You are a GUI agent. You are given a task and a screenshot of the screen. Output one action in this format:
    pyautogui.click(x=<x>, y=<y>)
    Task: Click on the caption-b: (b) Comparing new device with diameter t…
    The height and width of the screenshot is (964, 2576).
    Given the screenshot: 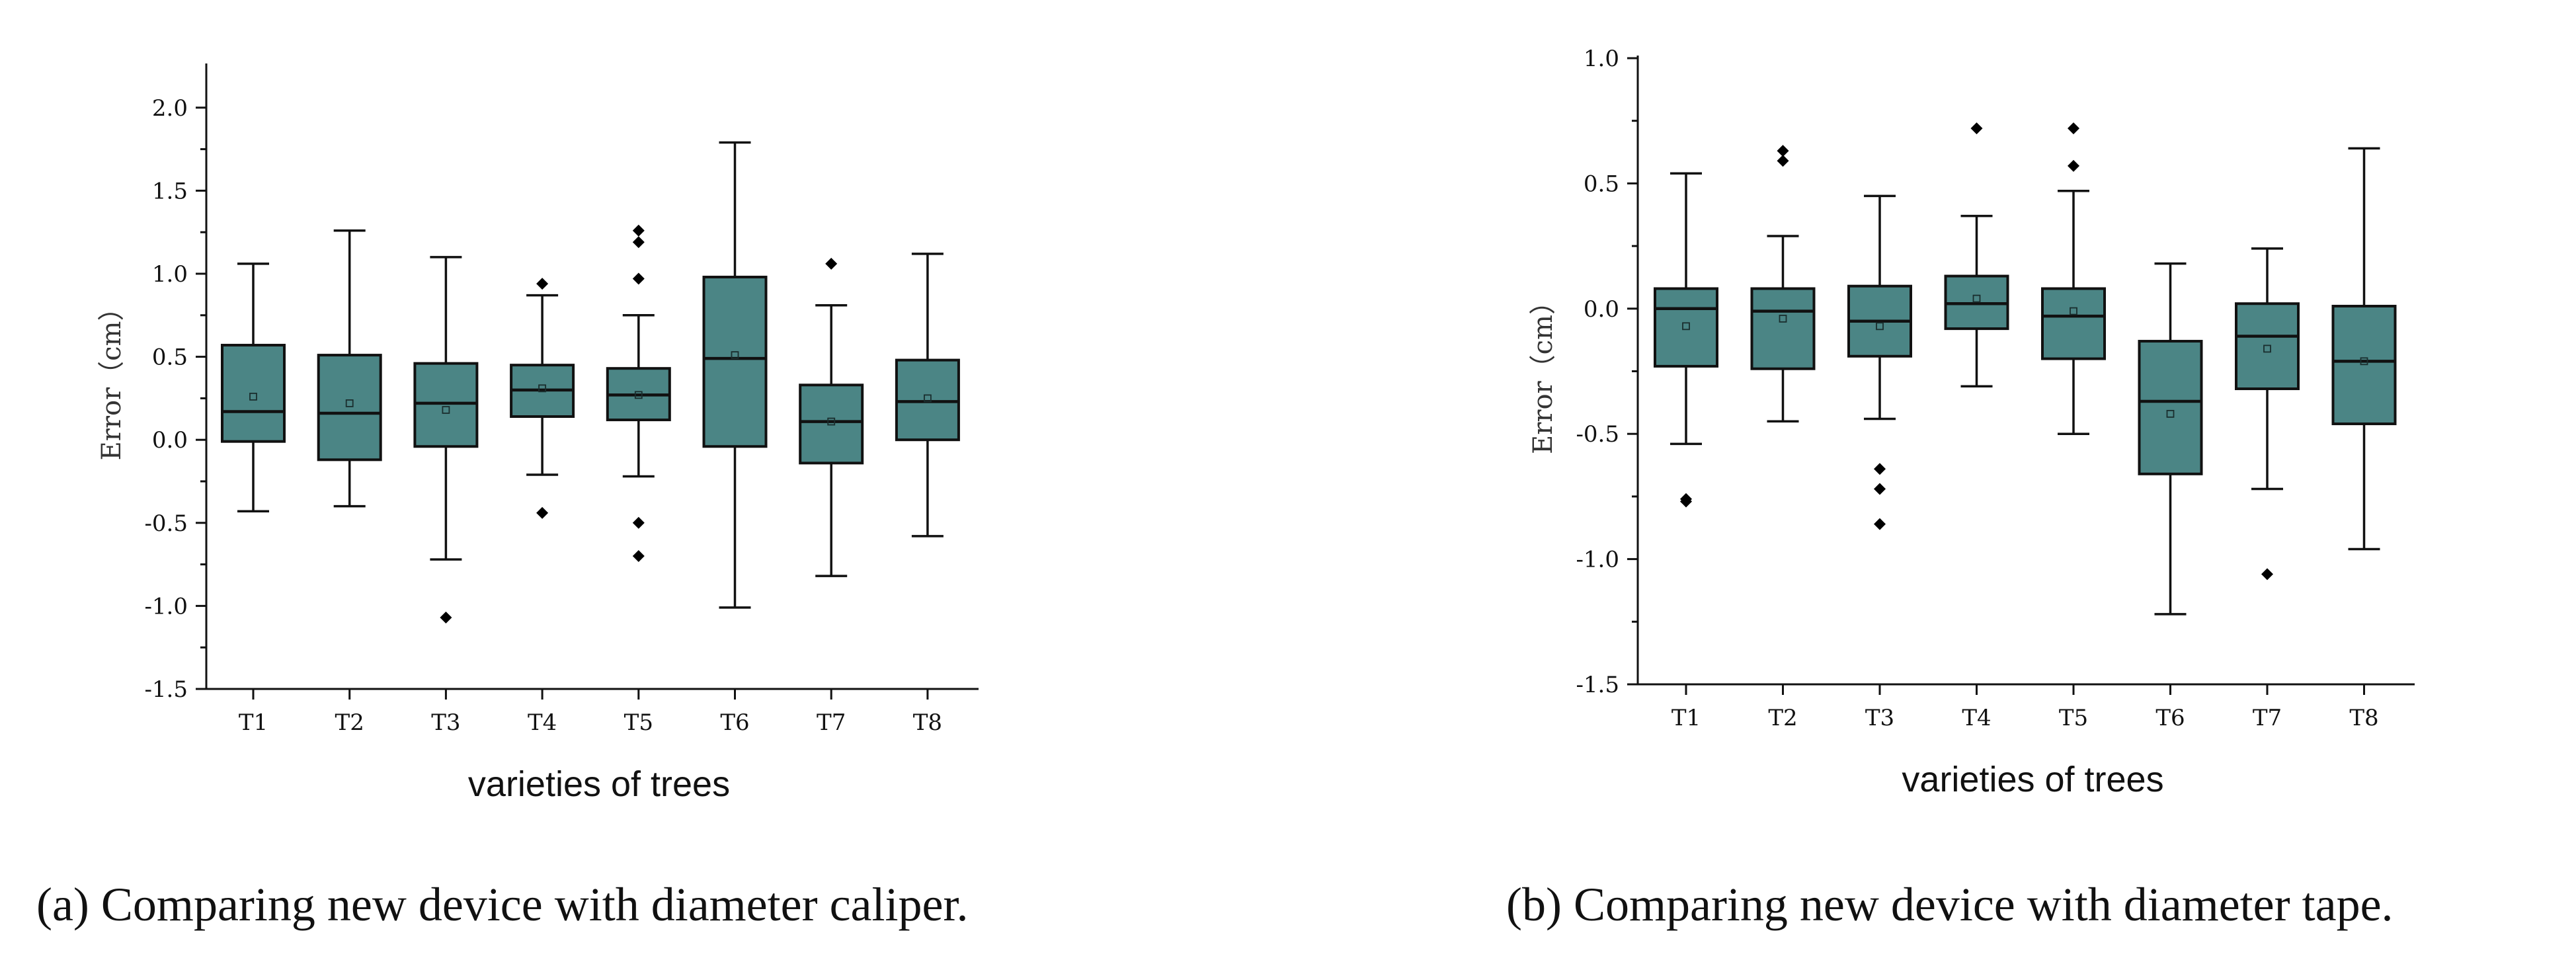 What is the action you would take?
    pyautogui.click(x=1950, y=904)
    